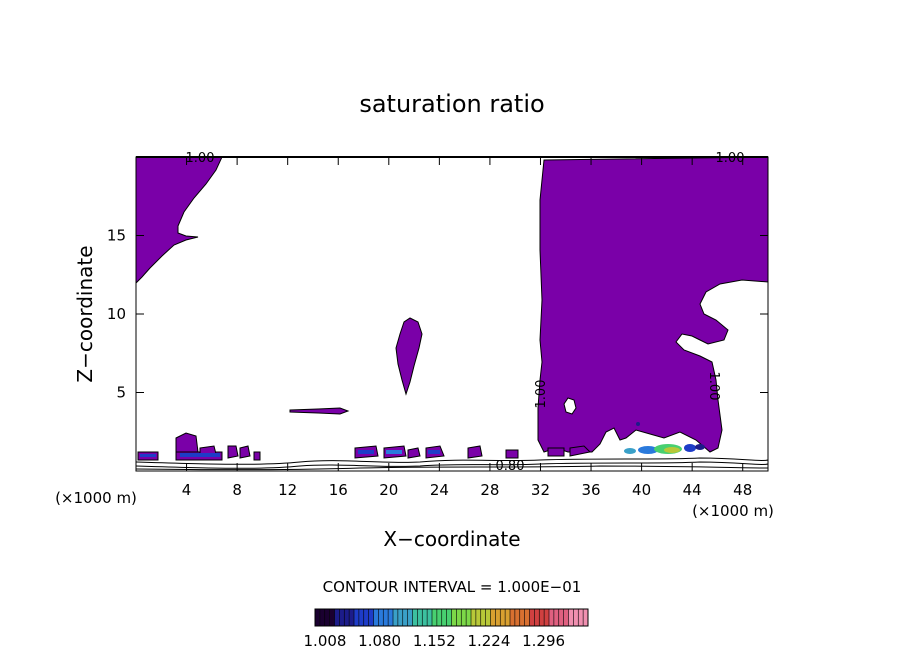 This screenshot has height=659, width=904. Describe the element at coordinates (590, 490) in the screenshot. I see `x-tick-label: 36` at that location.